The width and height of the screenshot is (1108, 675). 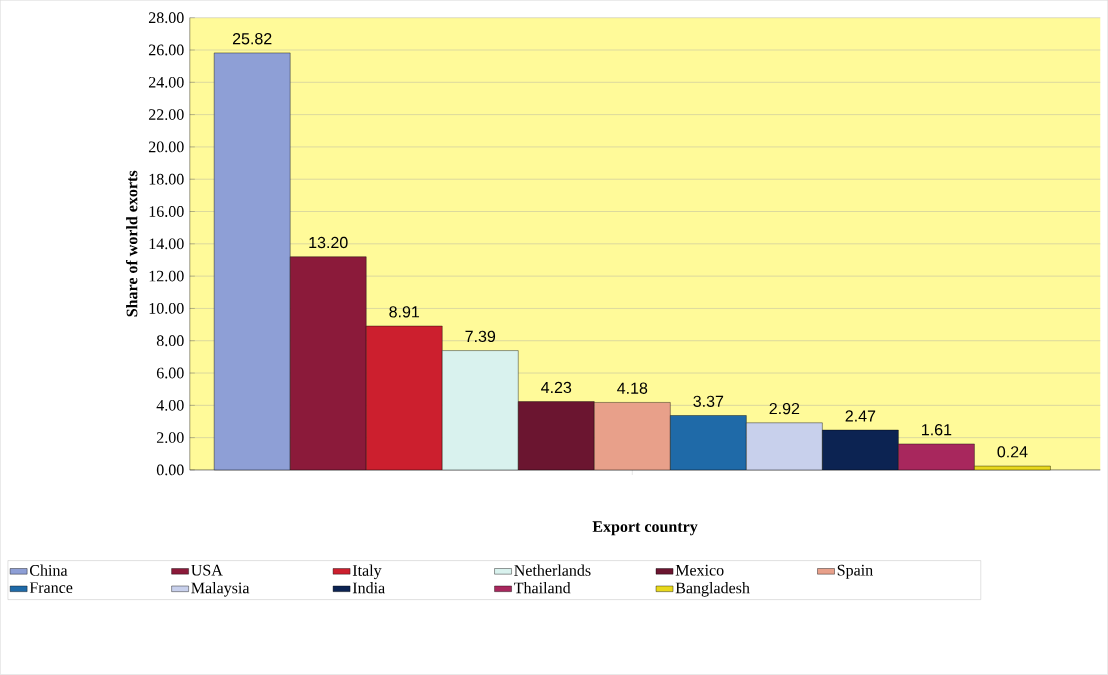 I want to click on data-label: 25.82, so click(x=252, y=39).